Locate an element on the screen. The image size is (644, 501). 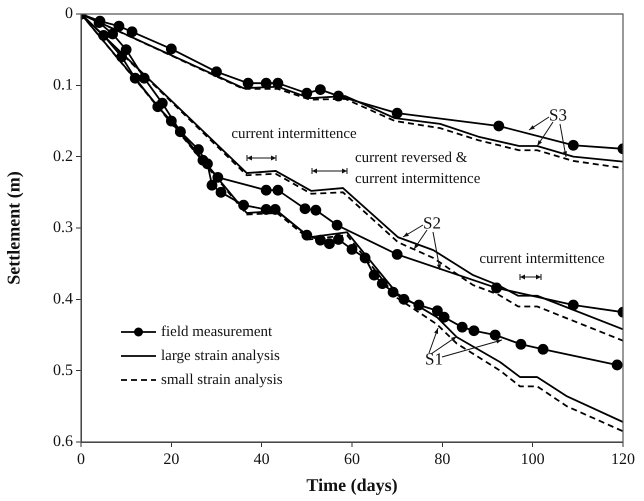
x-tick-label: 80 is located at coordinates (442, 459).